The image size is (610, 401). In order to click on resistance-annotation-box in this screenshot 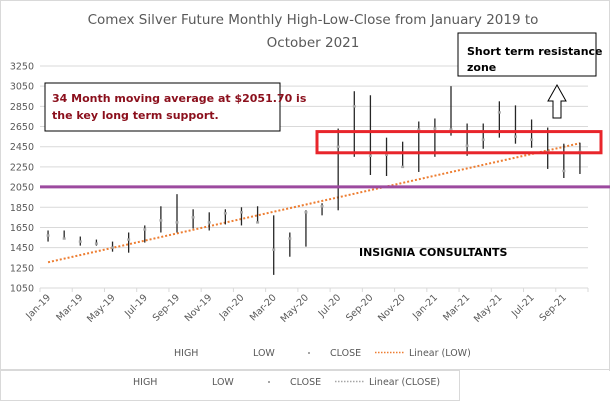, I will do `click(527, 54)`.